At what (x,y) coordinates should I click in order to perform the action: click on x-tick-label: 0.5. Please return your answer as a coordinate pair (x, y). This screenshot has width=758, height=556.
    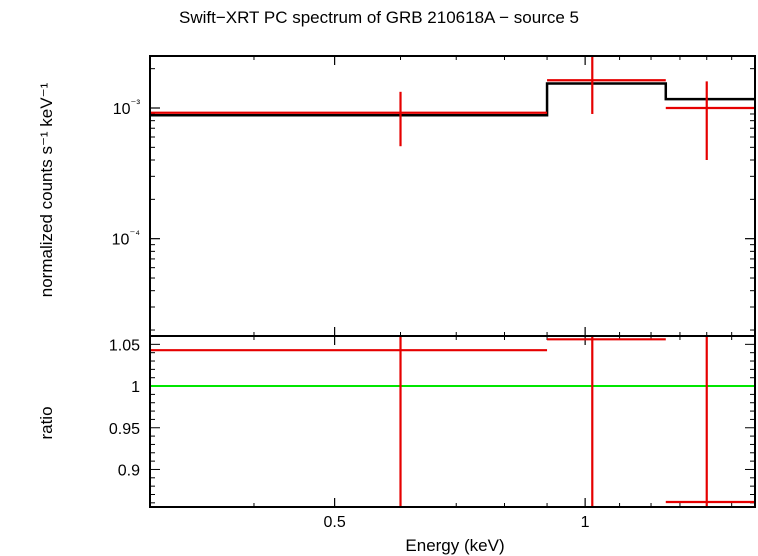
    Looking at the image, I should click on (334, 522).